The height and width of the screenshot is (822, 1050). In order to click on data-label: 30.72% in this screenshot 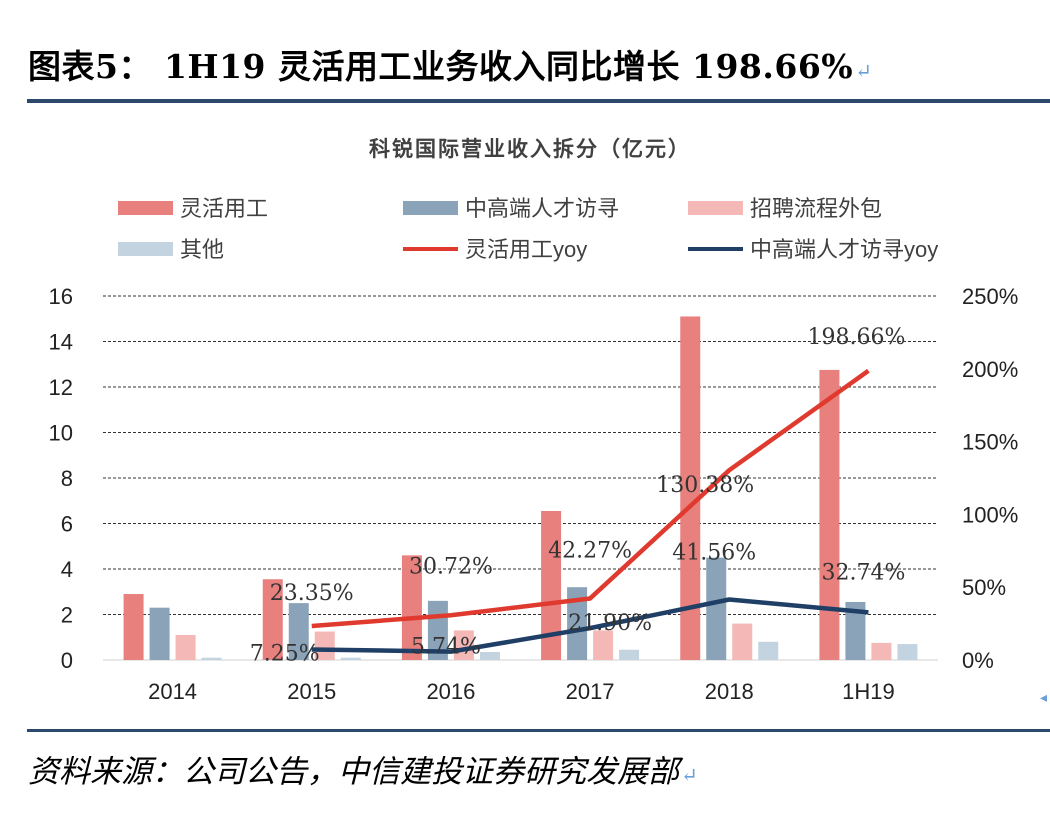, I will do `click(451, 566)`.